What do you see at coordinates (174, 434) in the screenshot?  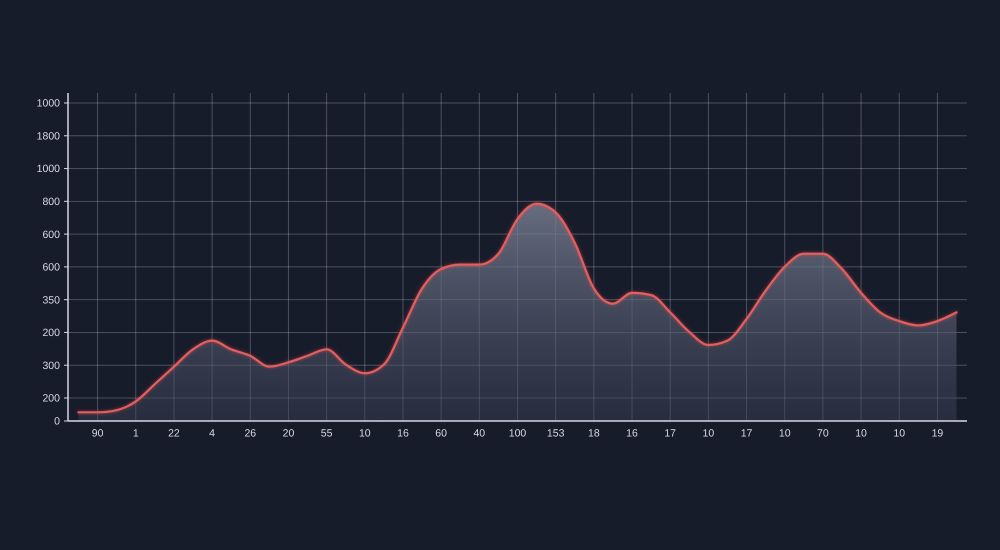 I see `x-tick-label: 22` at bounding box center [174, 434].